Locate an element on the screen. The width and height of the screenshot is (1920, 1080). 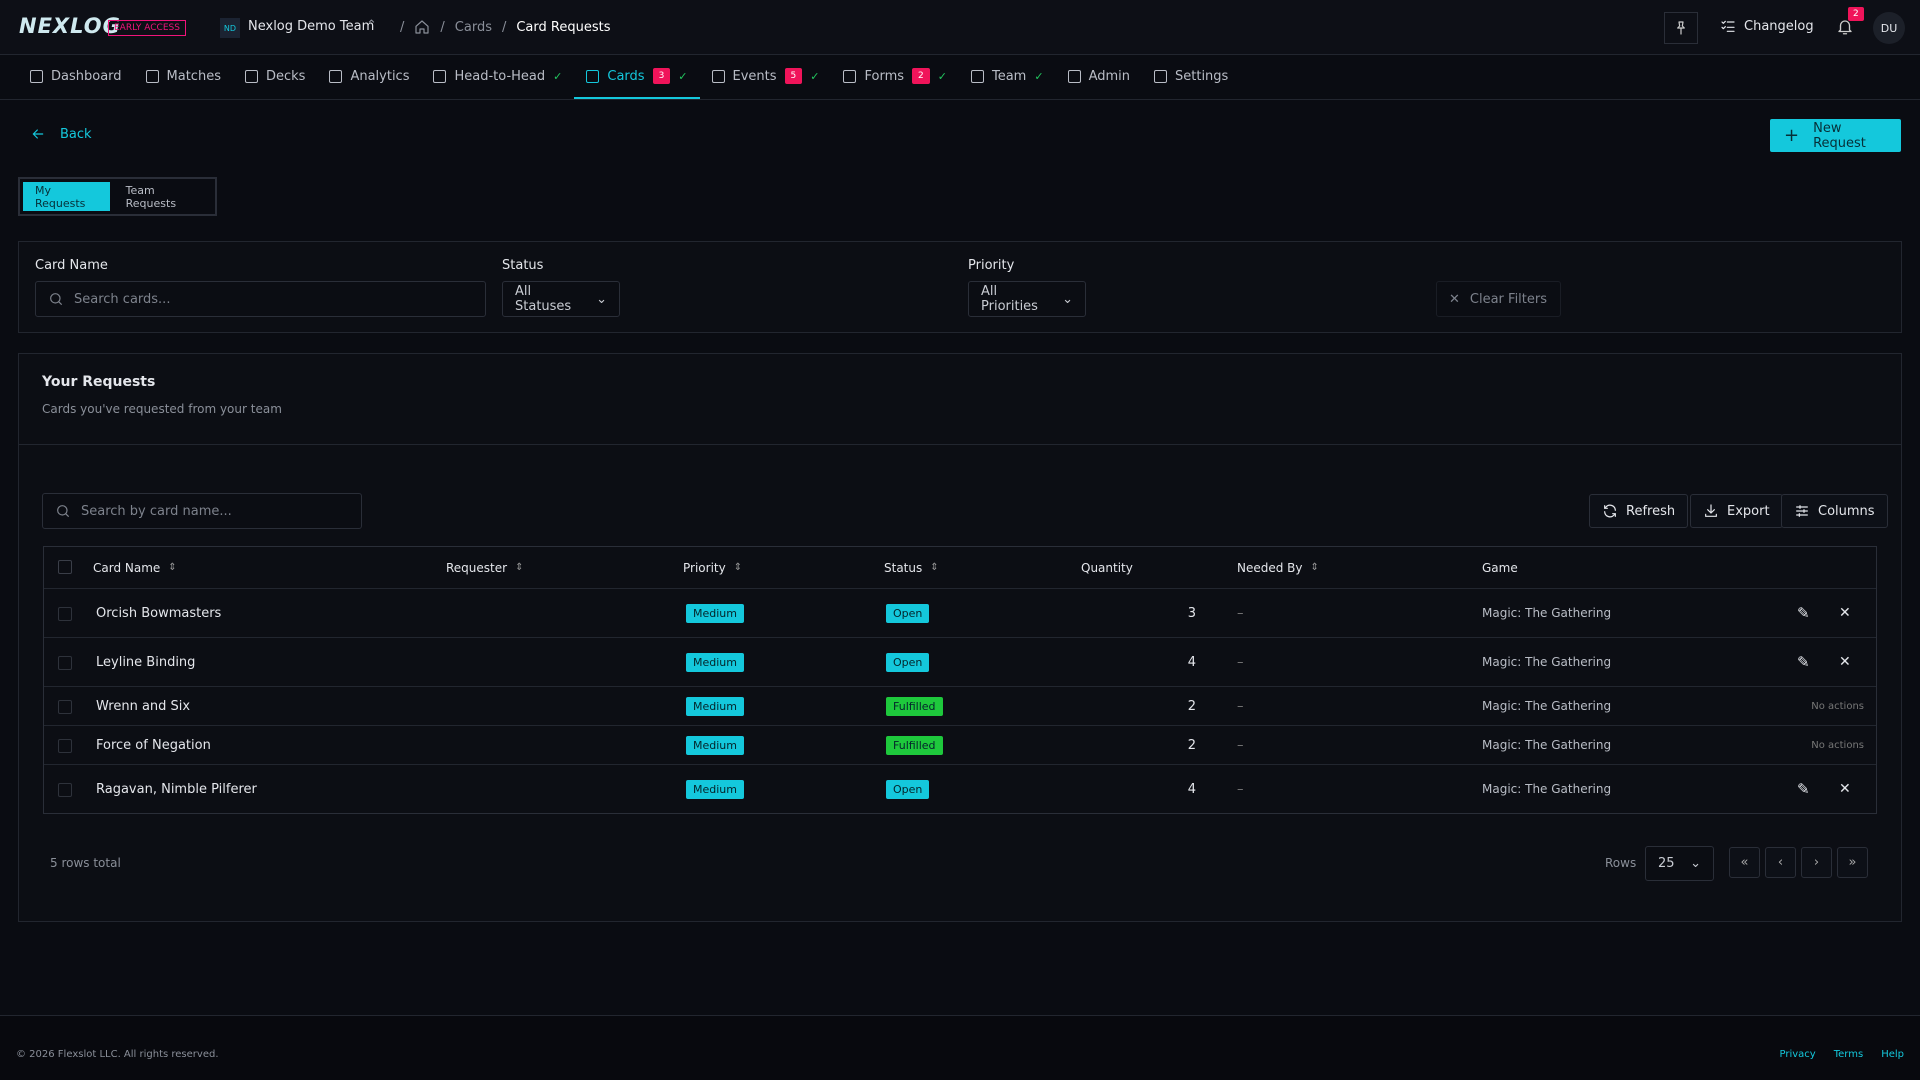
changelog-button: Changelog is located at coordinates (1767, 26).